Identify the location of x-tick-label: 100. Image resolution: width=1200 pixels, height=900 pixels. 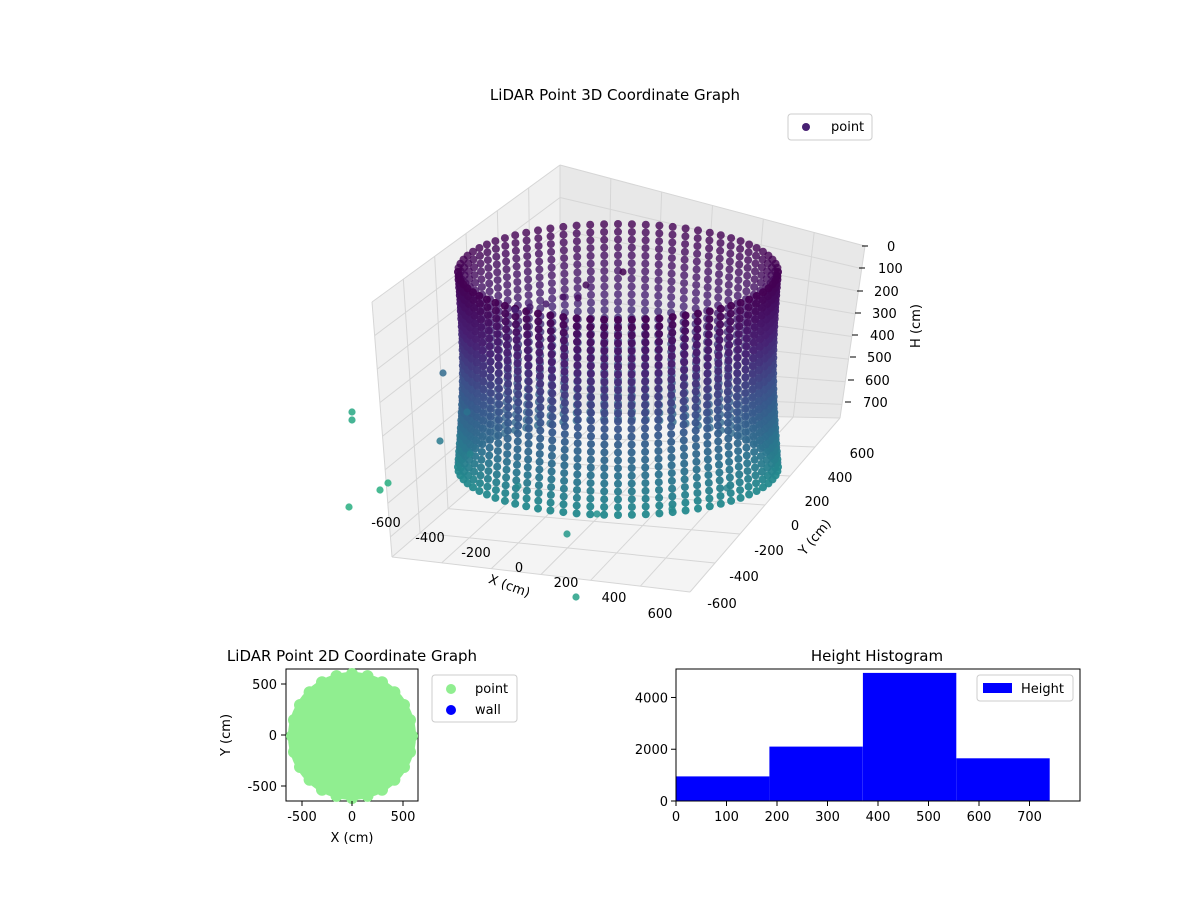
(726, 817).